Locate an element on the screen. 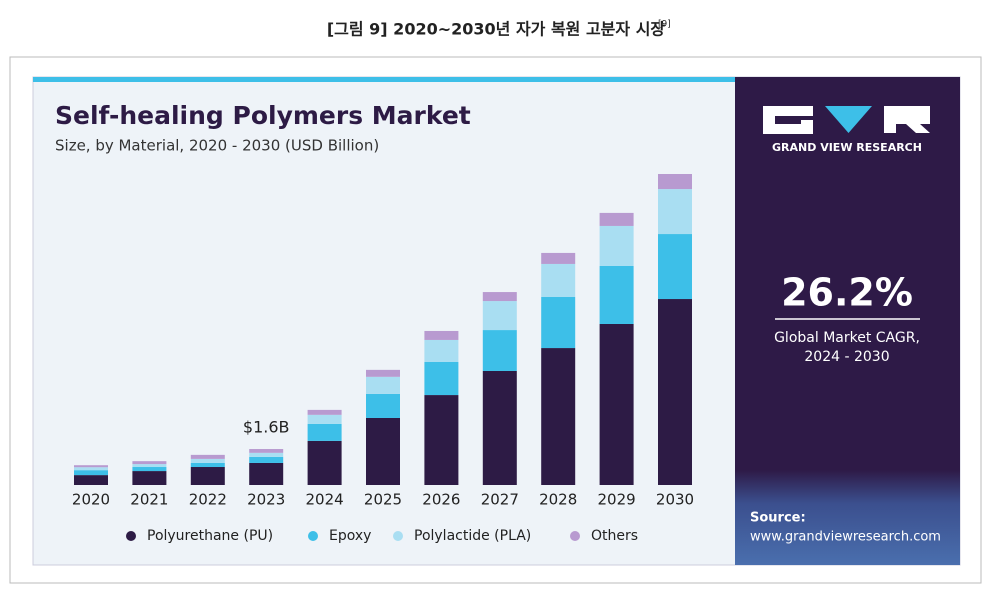  brand: GRAND VIEW RESEARCH is located at coordinates (847, 147).